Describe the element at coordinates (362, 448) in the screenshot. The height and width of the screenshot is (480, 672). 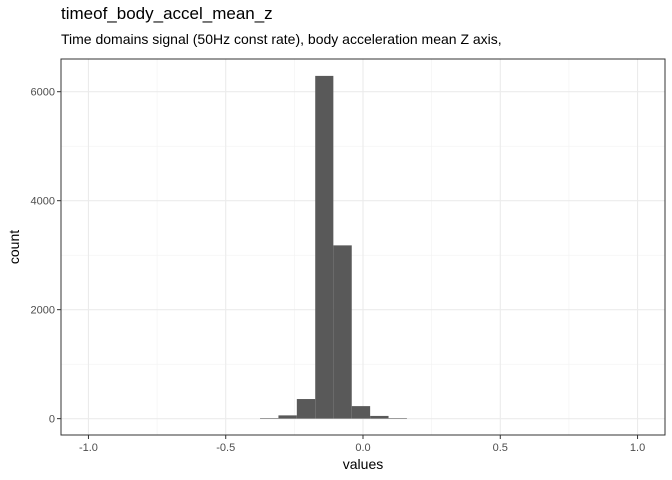
I see `x-tick-label: 0.0` at that location.